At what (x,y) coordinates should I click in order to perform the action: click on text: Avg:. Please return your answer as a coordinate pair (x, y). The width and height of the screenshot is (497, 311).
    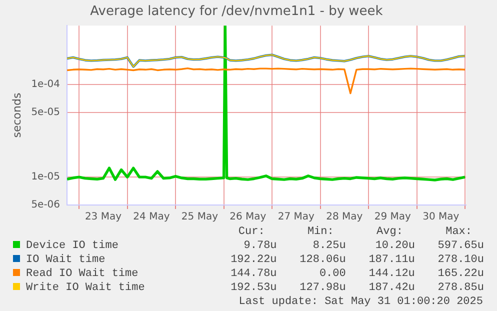
    Looking at the image, I should click on (390, 232).